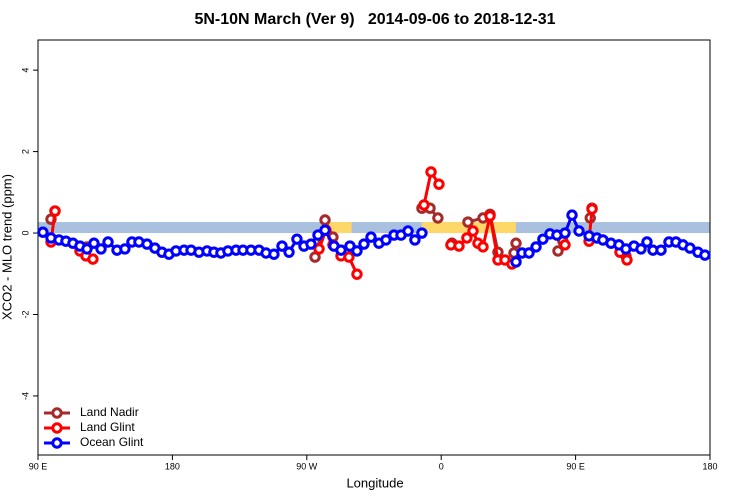  What do you see at coordinates (109, 412) in the screenshot?
I see `legend-label: Land Nadir` at bounding box center [109, 412].